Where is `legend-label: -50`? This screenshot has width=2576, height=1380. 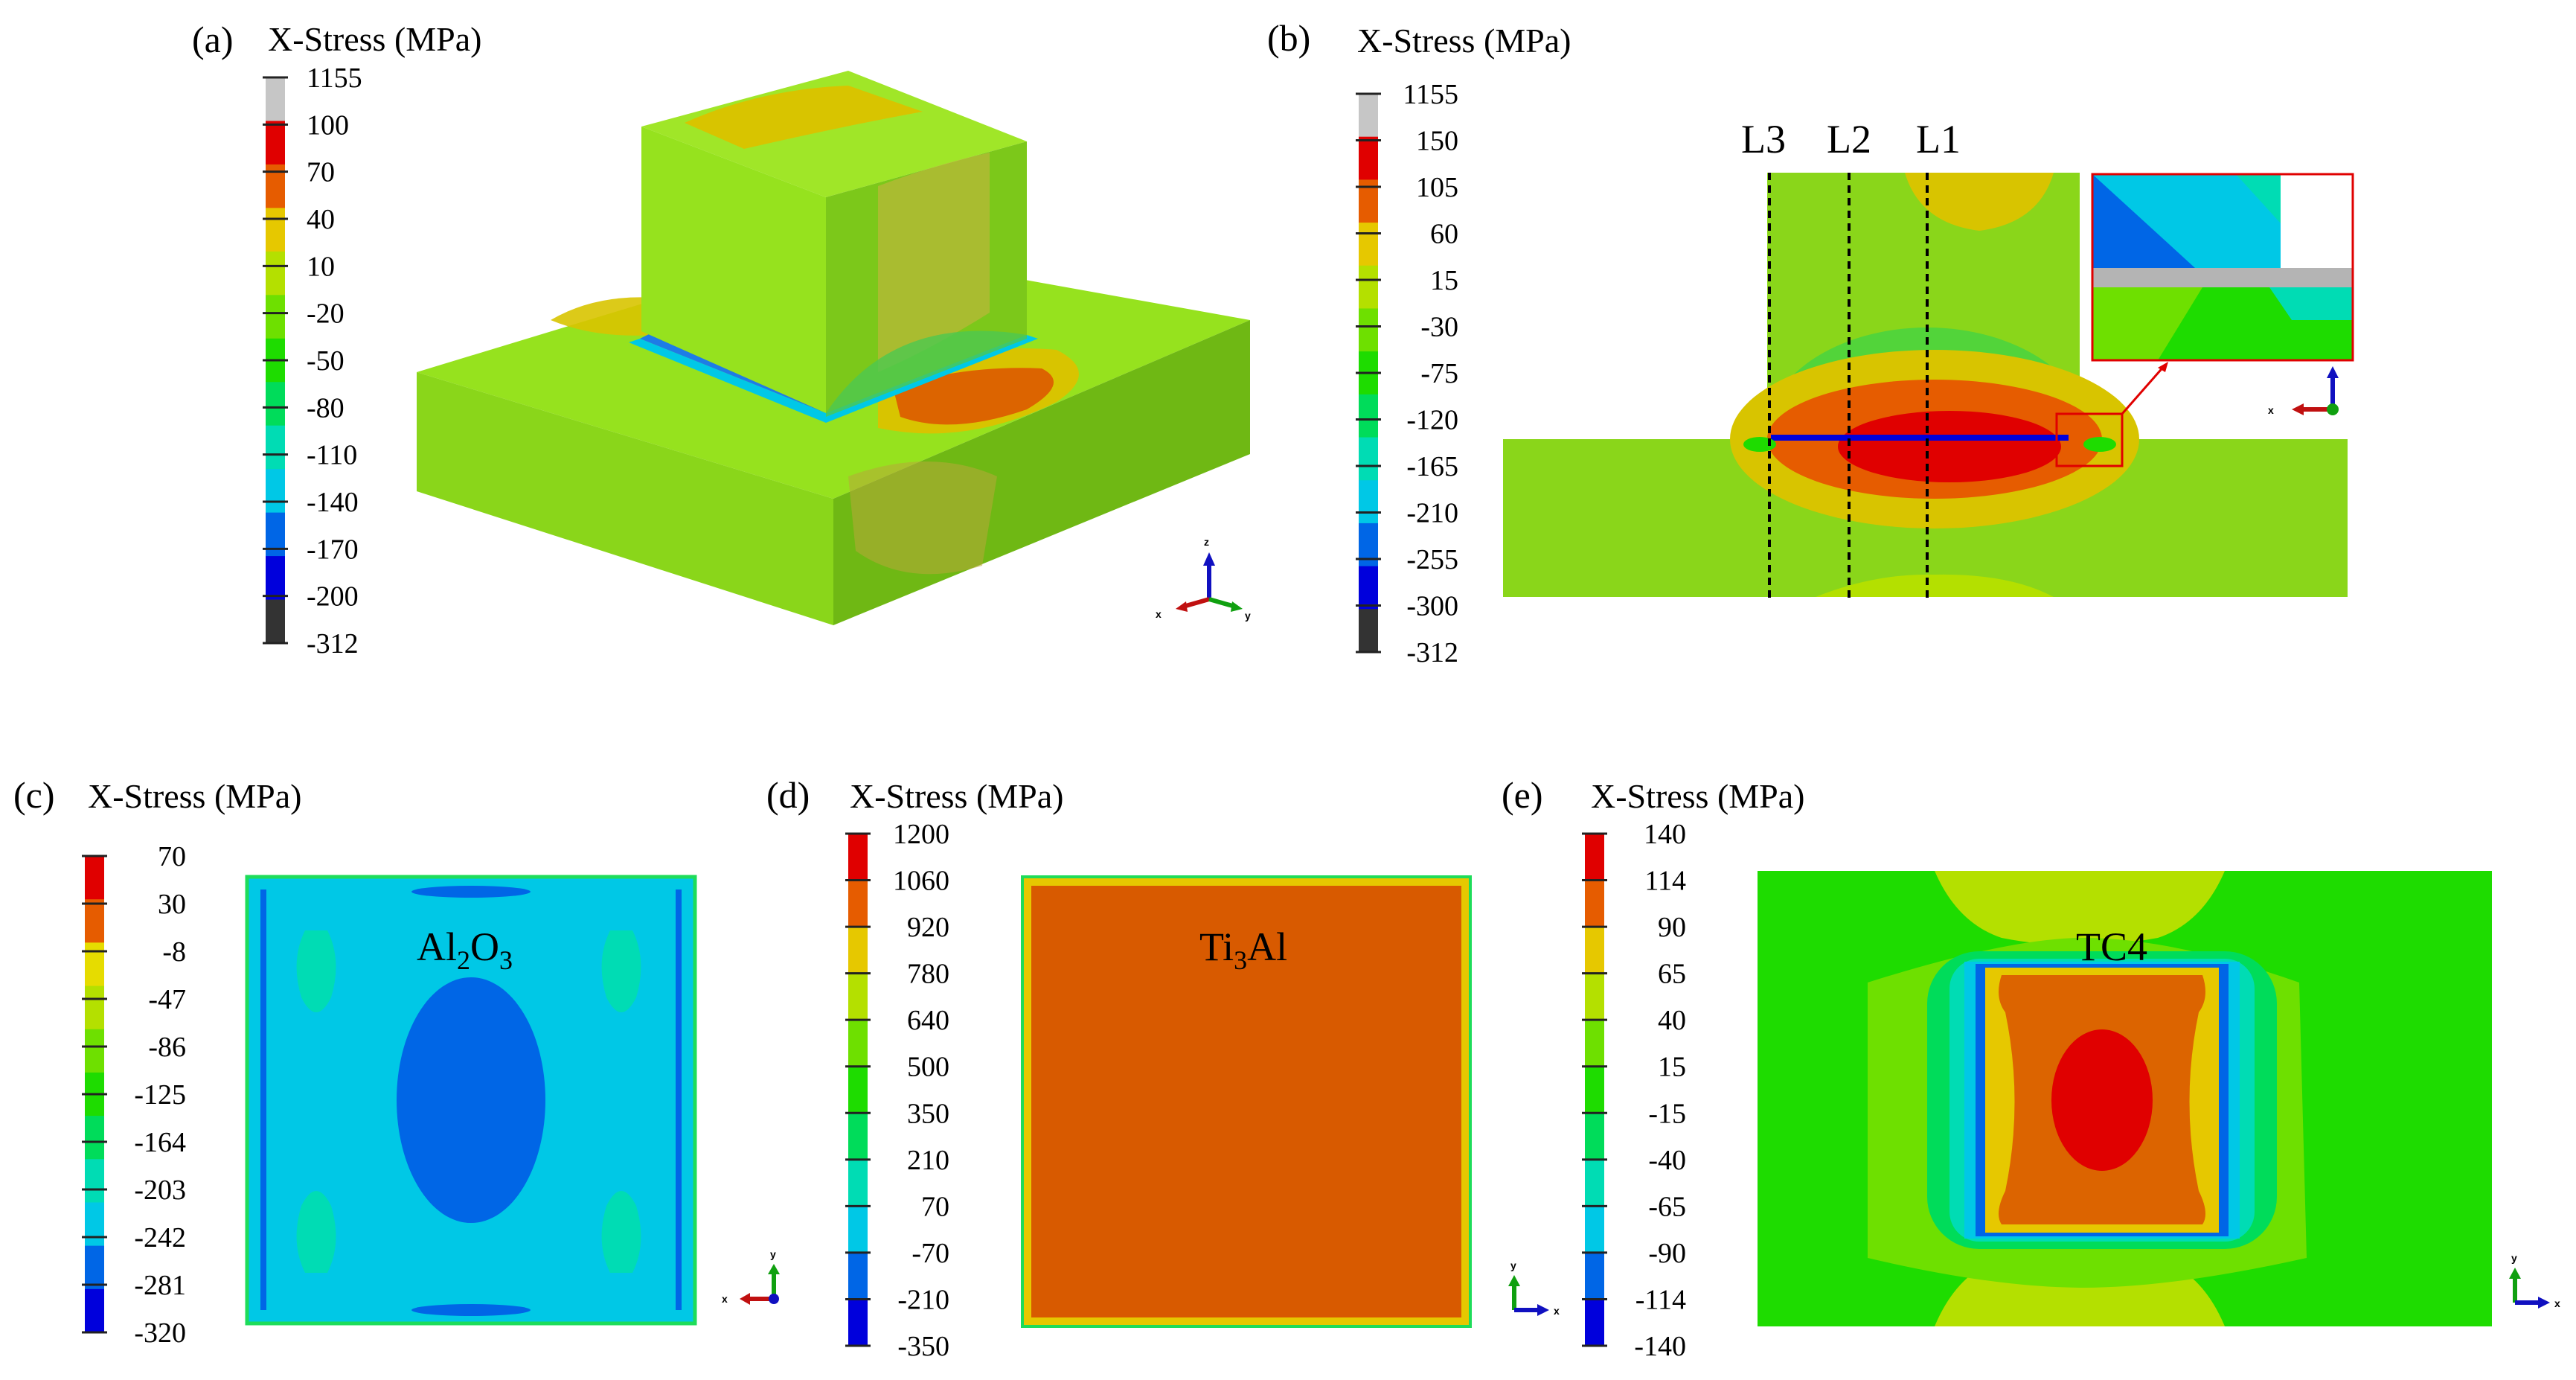
legend-label: -50 is located at coordinates (326, 361).